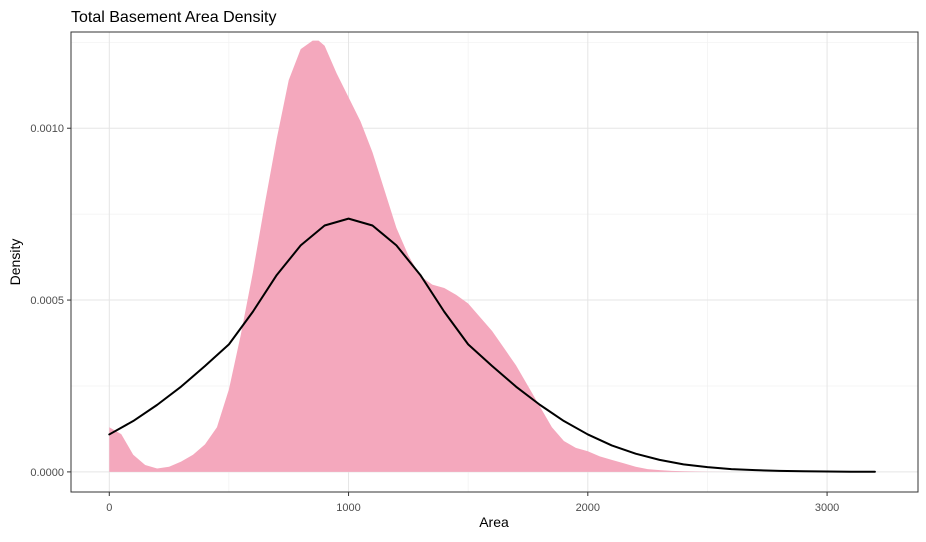  What do you see at coordinates (47, 473) in the screenshot?
I see `y-tick-label: 0.0000` at bounding box center [47, 473].